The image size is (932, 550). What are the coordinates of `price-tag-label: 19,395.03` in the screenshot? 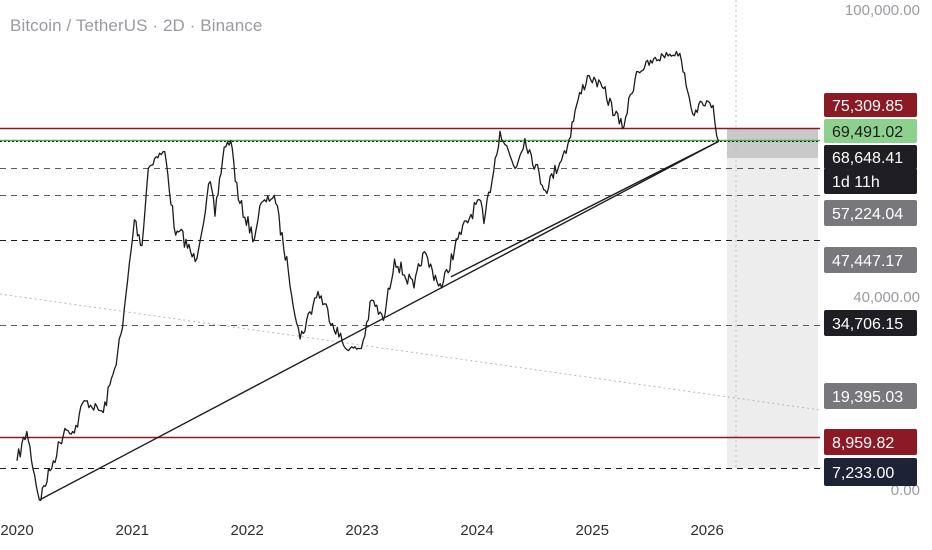 It's located at (867, 397).